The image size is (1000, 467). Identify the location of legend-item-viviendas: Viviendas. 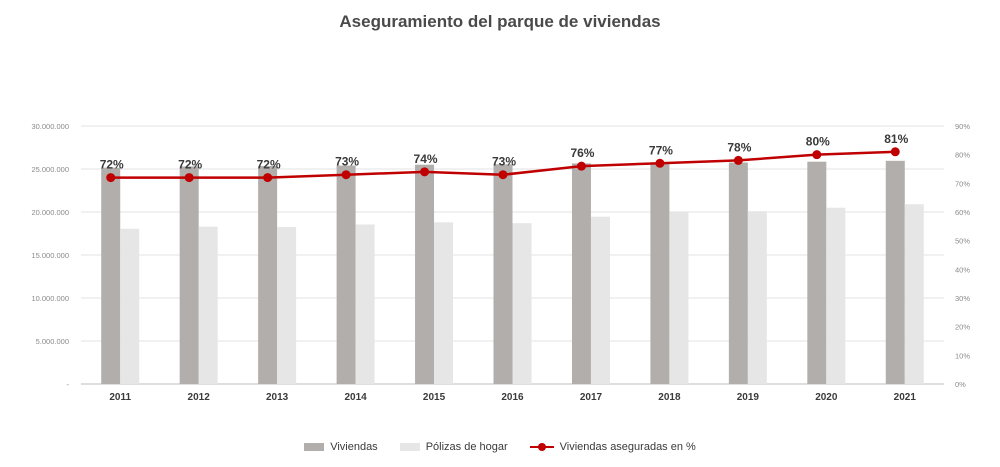
(341, 447).